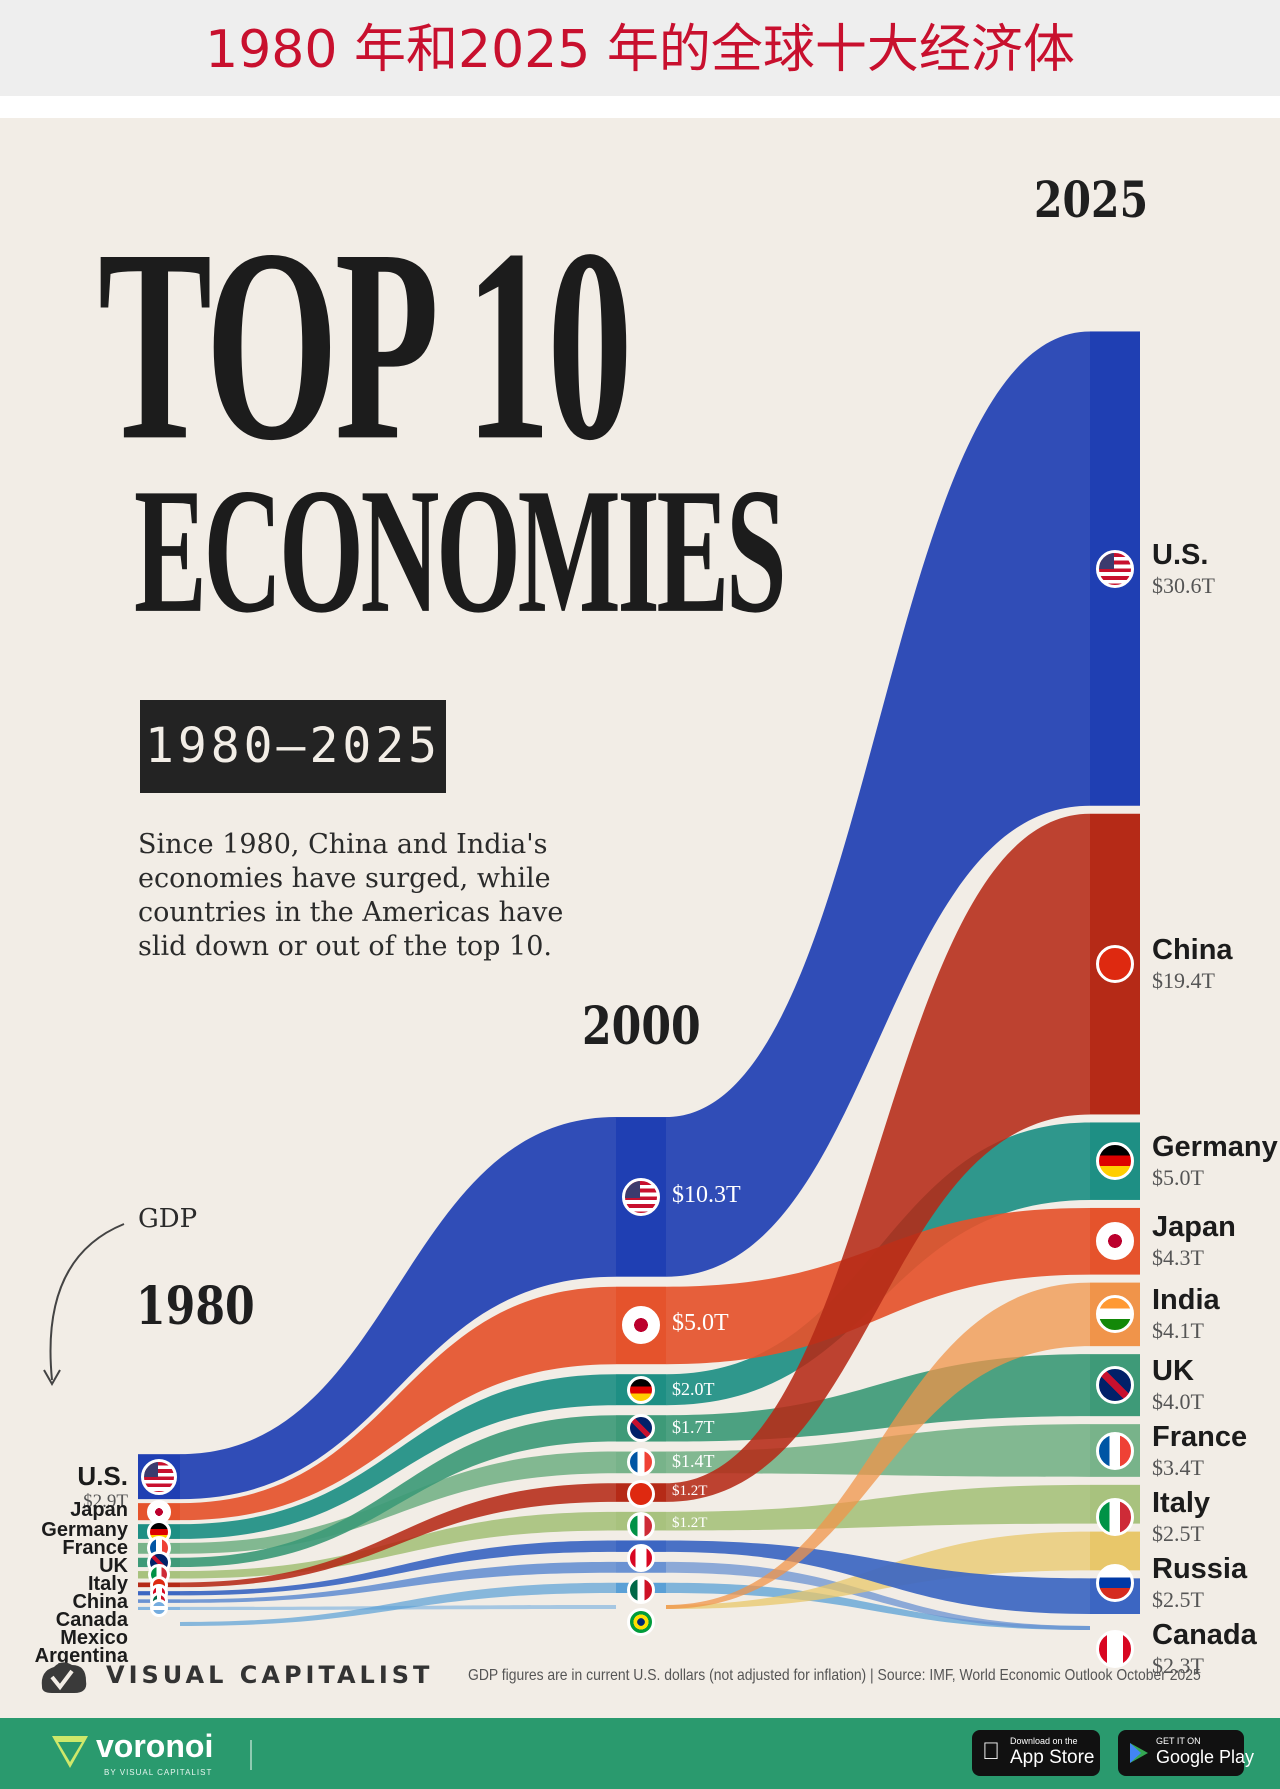 This screenshot has width=1280, height=1789. What do you see at coordinates (1115, 1583) in the screenshot?
I see `flag-russia-icon` at bounding box center [1115, 1583].